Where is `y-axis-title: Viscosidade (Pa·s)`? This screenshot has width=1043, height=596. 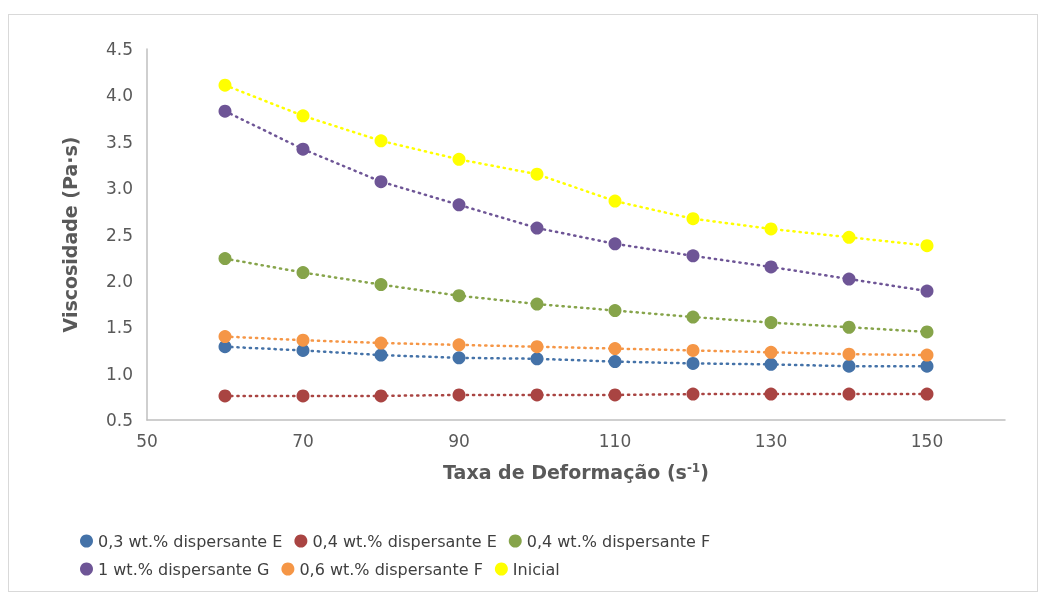
y-axis-title: Viscosidade (Pa·s) is located at coordinates (69, 234).